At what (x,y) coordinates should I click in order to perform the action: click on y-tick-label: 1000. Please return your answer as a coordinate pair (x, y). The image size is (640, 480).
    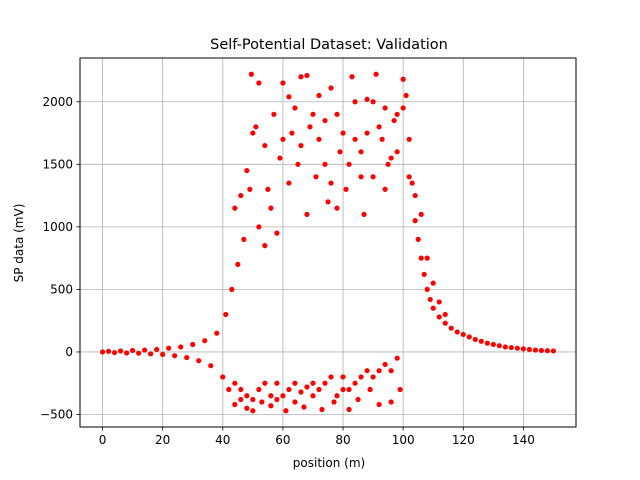
    Looking at the image, I should click on (57, 227).